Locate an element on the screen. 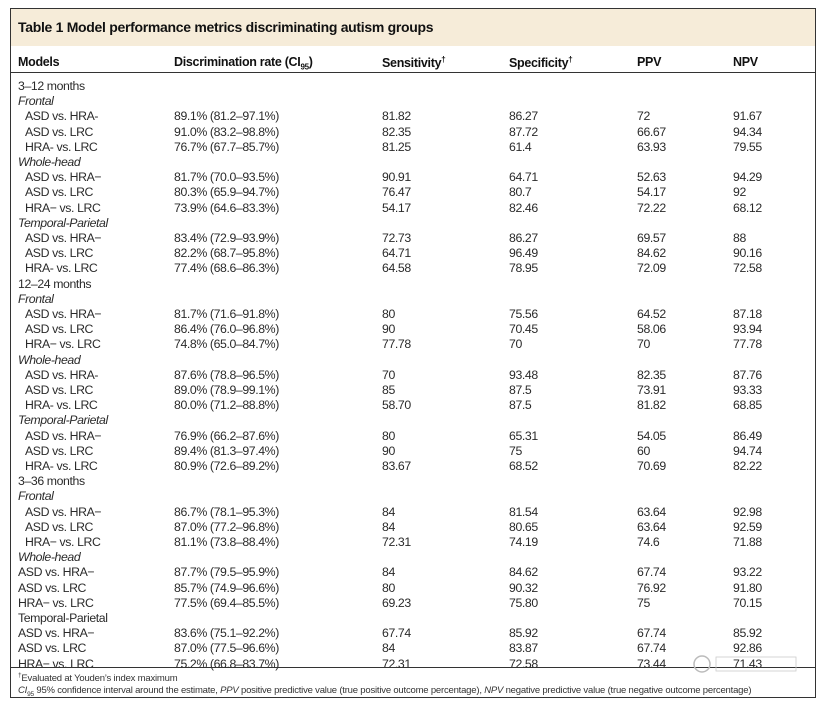 This screenshot has width=828, height=706. discrimination-rate-cell: 87.0% (77.5–96.6%) is located at coordinates (226, 648).